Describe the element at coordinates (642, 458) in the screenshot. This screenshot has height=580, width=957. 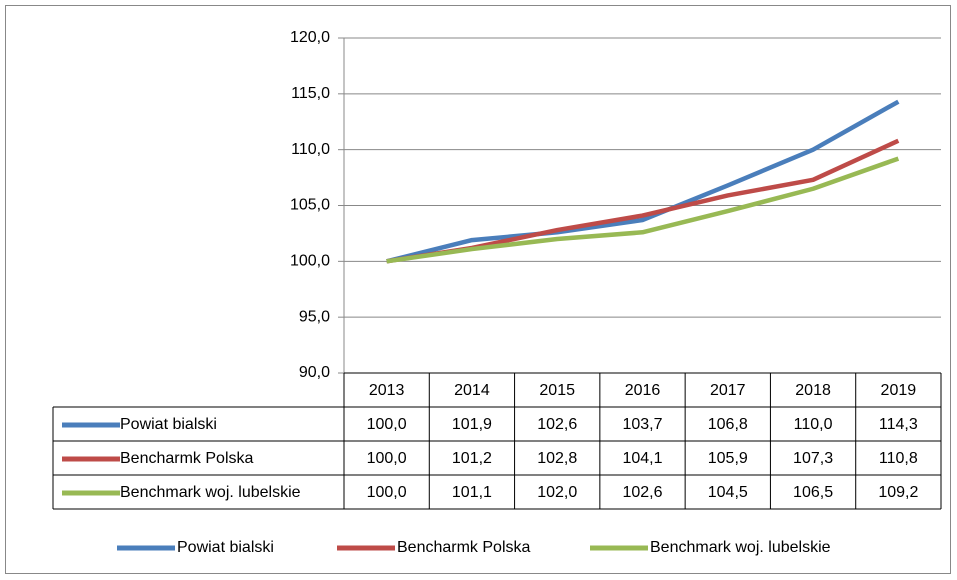
I see `table-value: 104,1` at that location.